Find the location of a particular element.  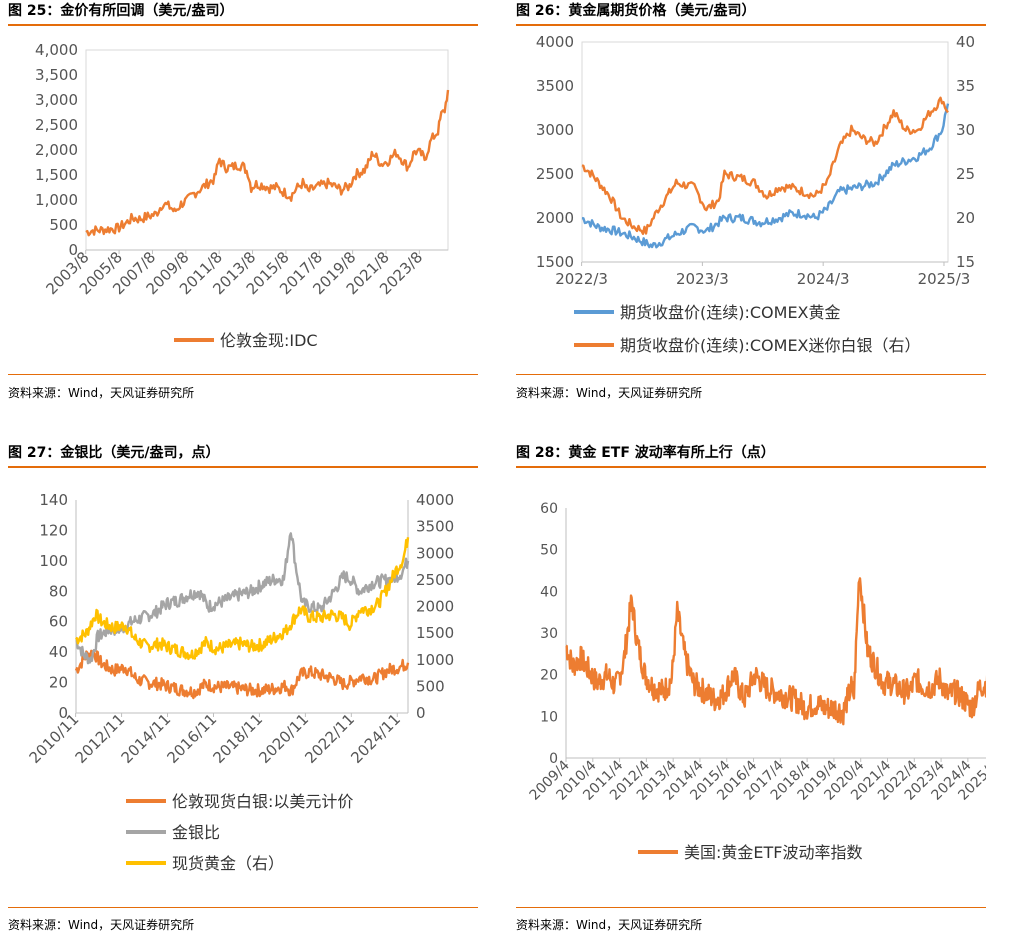

y-tick-label: 500 is located at coordinates (63, 225).